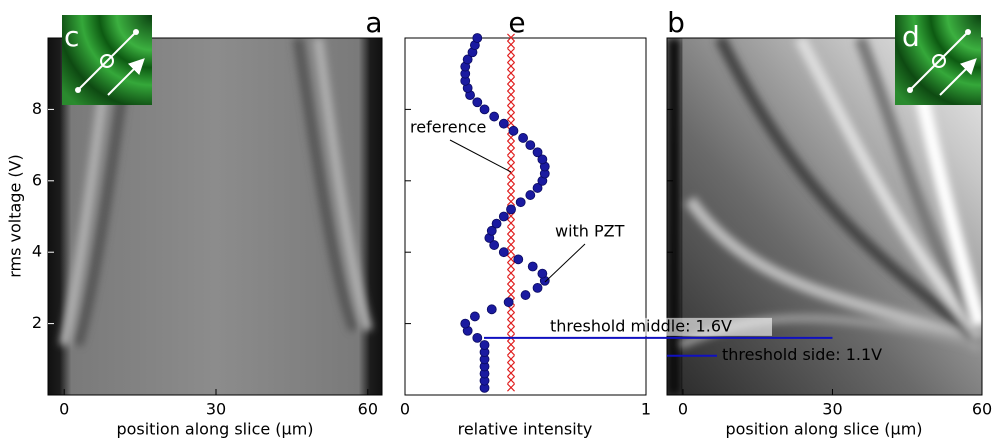 The image size is (997, 443). Describe the element at coordinates (516, 22) in the screenshot. I see `panel-label: e` at that location.